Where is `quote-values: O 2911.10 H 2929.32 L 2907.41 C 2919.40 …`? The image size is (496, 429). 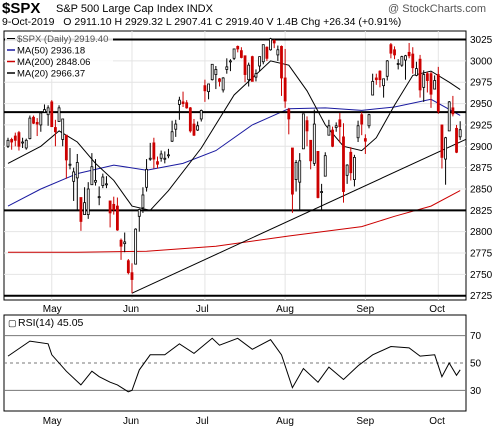
quote-values: O 2911.10 H 2929.32 L 2907.41 C 2919.40 … is located at coordinates (232, 22).